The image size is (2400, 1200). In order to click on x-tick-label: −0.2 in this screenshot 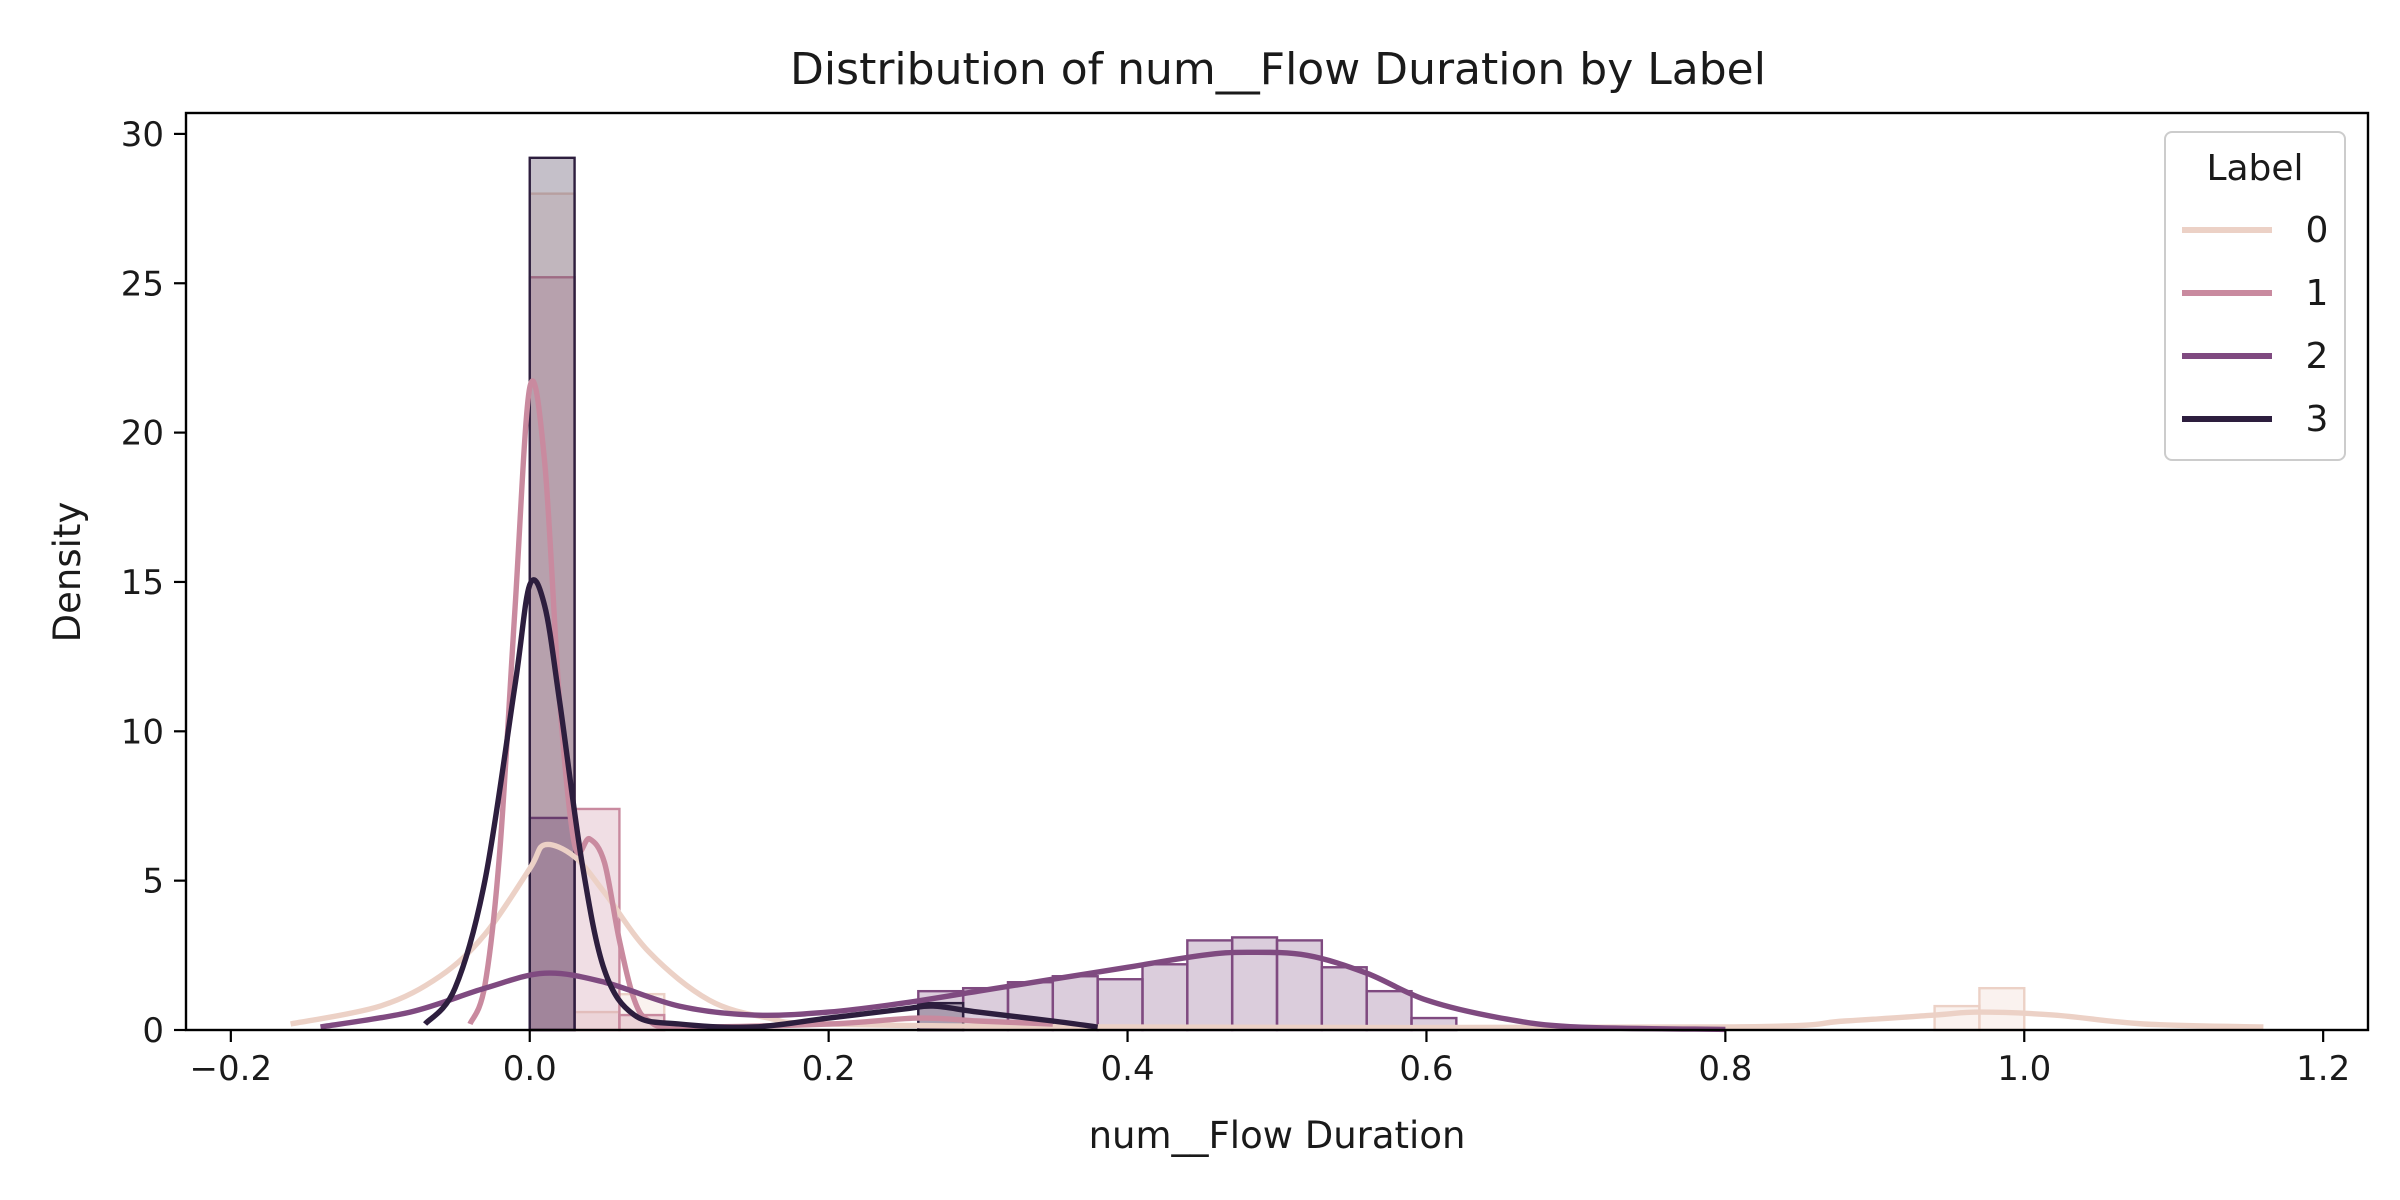, I will do `click(231, 1069)`.